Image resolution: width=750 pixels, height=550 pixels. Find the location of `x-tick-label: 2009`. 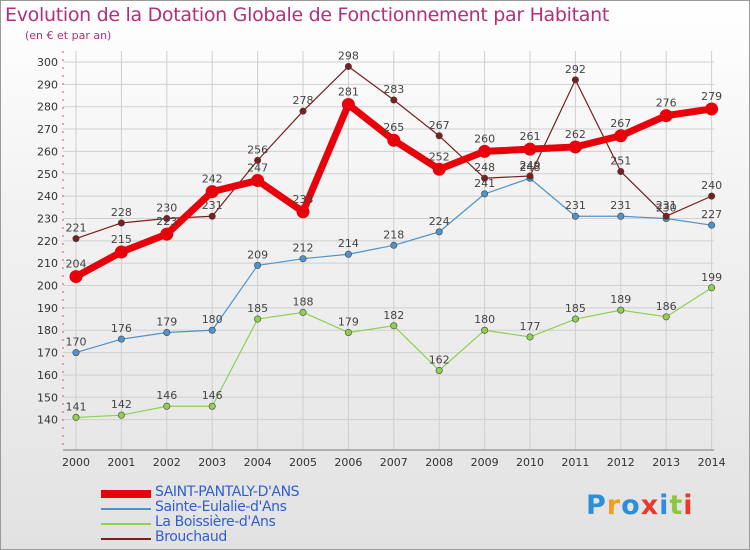

x-tick-label: 2009 is located at coordinates (485, 462).